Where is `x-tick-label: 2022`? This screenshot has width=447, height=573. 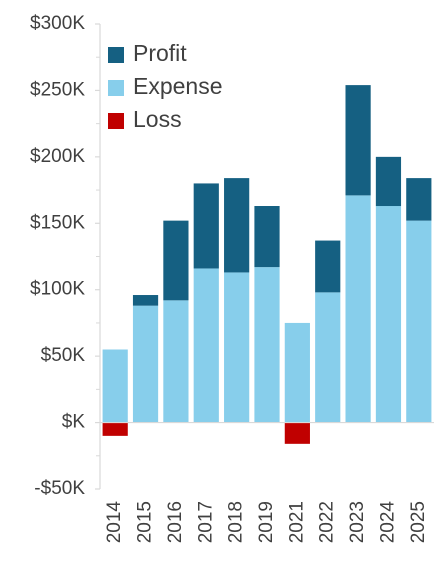
x-tick-label: 2022 is located at coordinates (327, 522).